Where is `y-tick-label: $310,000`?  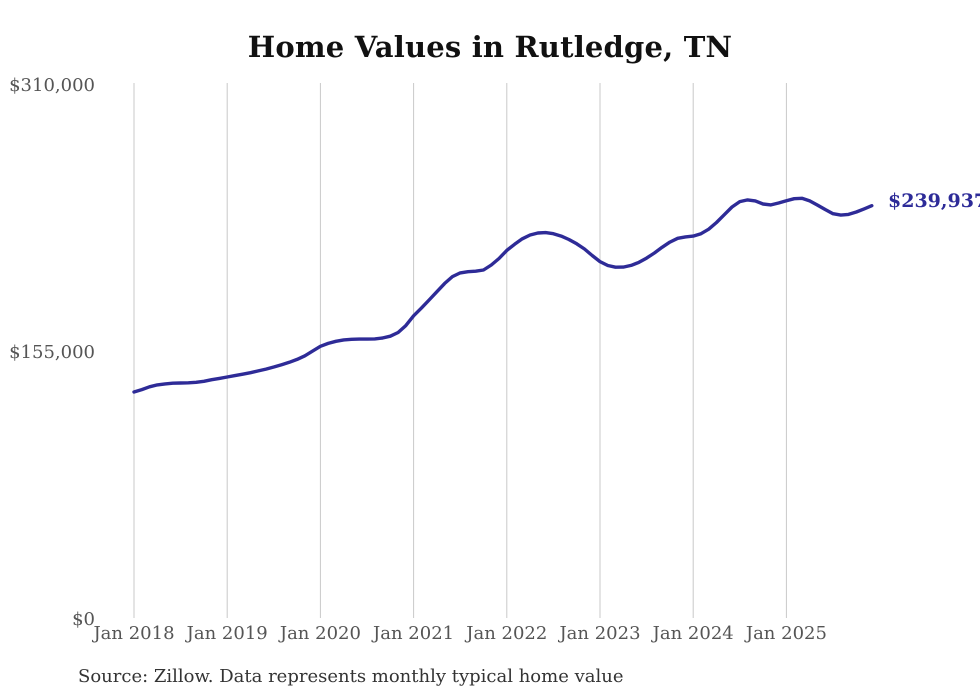 y-tick-label: $310,000 is located at coordinates (52, 85).